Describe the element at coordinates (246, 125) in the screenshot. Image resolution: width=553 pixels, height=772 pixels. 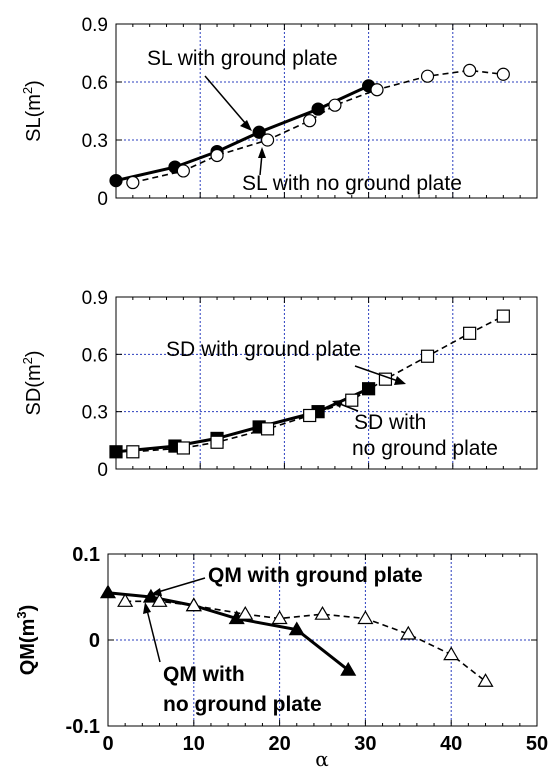
I see `arrowhead-sl-ground` at that location.